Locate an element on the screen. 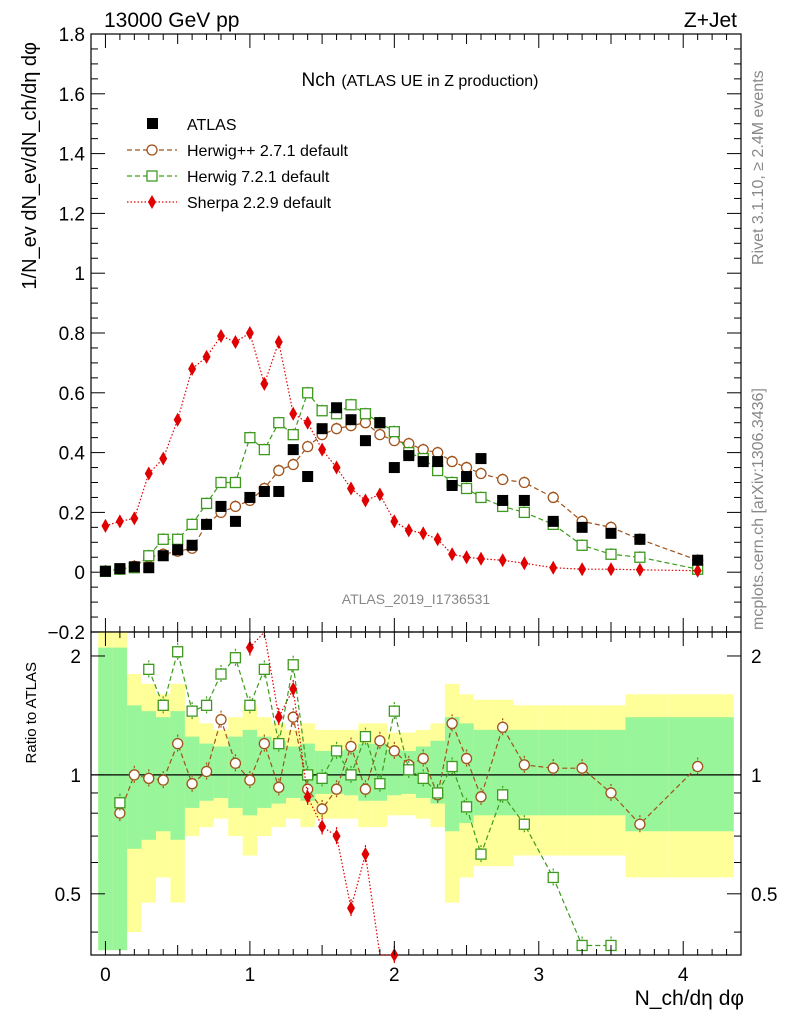 The image size is (786, 1024). y-axis-title: 1/N_ev dN_ev/dN_ch/dη dφ is located at coordinates (30, 166).